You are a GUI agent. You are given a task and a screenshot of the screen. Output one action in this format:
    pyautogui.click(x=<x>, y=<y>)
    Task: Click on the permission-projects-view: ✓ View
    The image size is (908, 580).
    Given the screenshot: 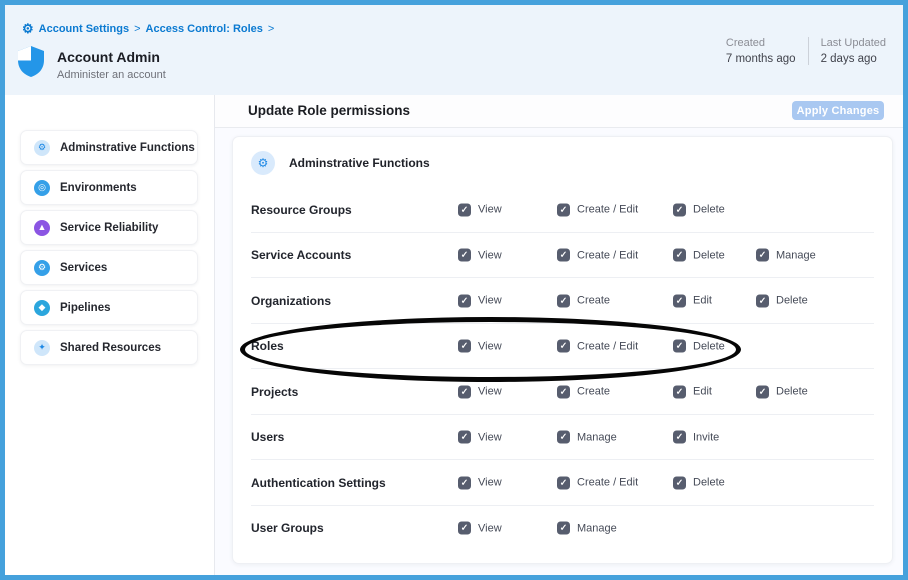 What is the action you would take?
    pyautogui.click(x=480, y=392)
    